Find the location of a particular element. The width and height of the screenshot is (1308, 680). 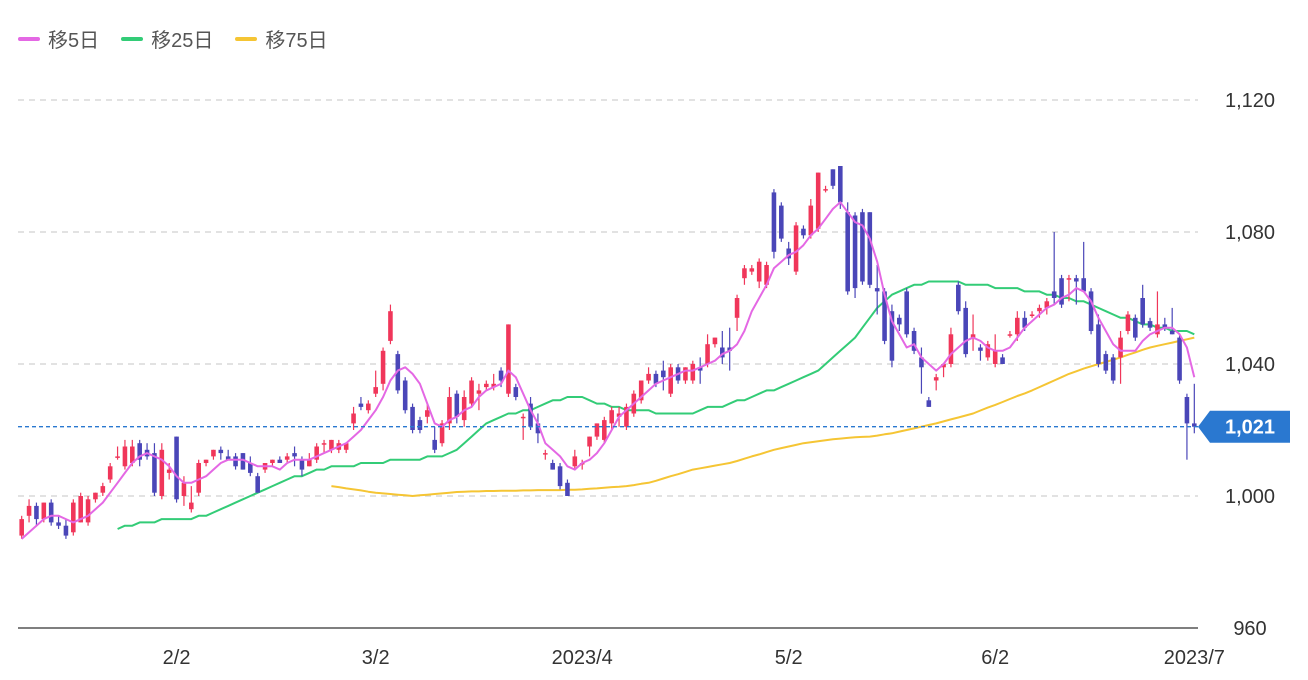

x-tick-label: 2023/7 is located at coordinates (1194, 658).